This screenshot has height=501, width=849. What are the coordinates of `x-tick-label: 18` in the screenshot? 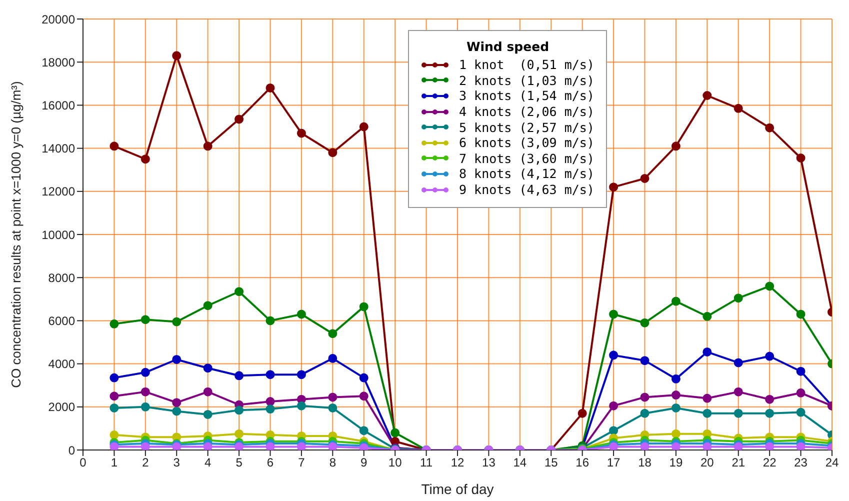 It's located at (645, 463).